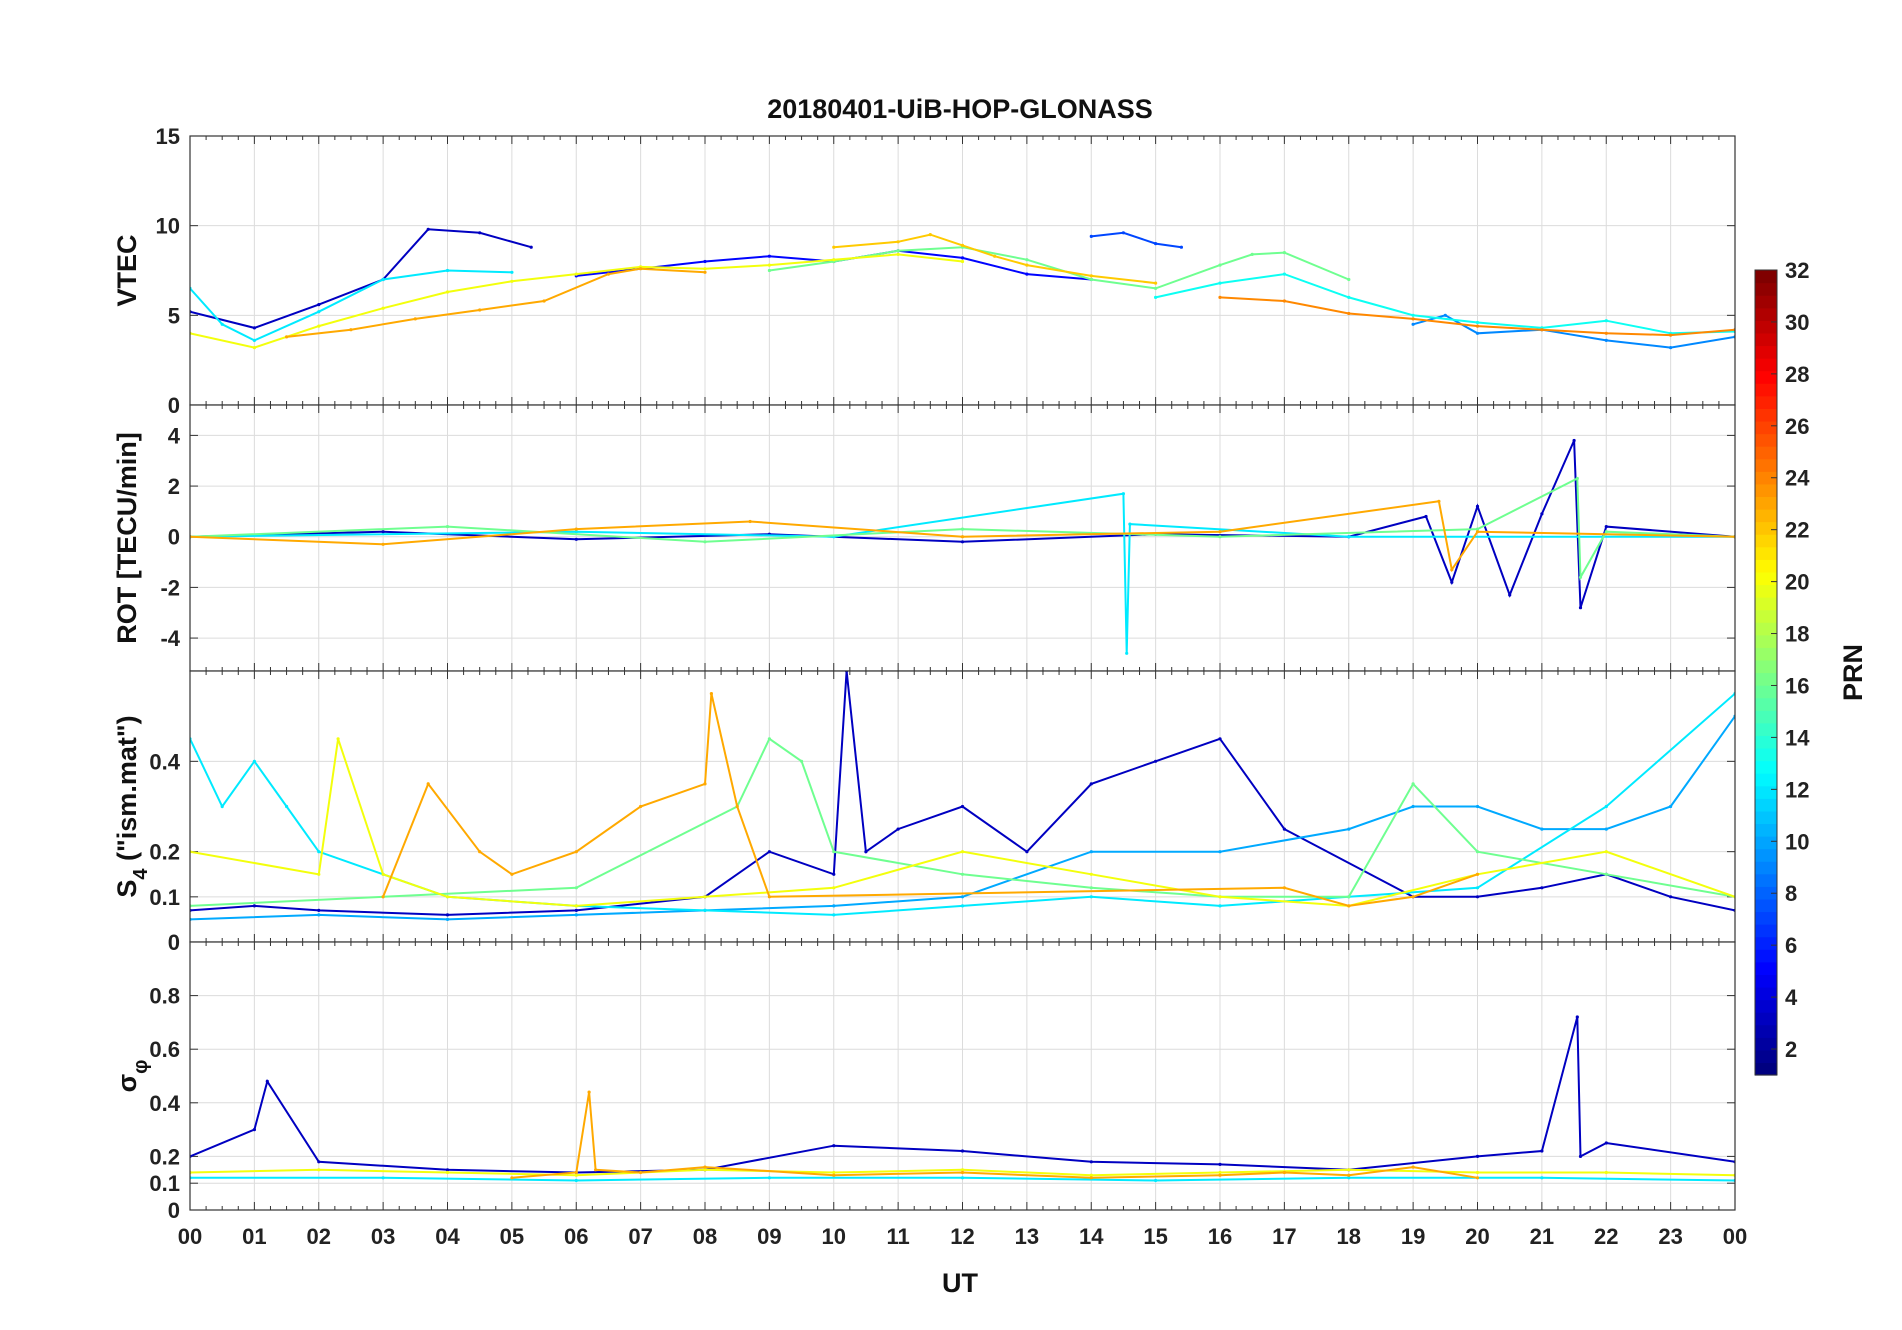  What do you see at coordinates (962, 1099) in the screenshot?
I see `panel-sigma-series` at bounding box center [962, 1099].